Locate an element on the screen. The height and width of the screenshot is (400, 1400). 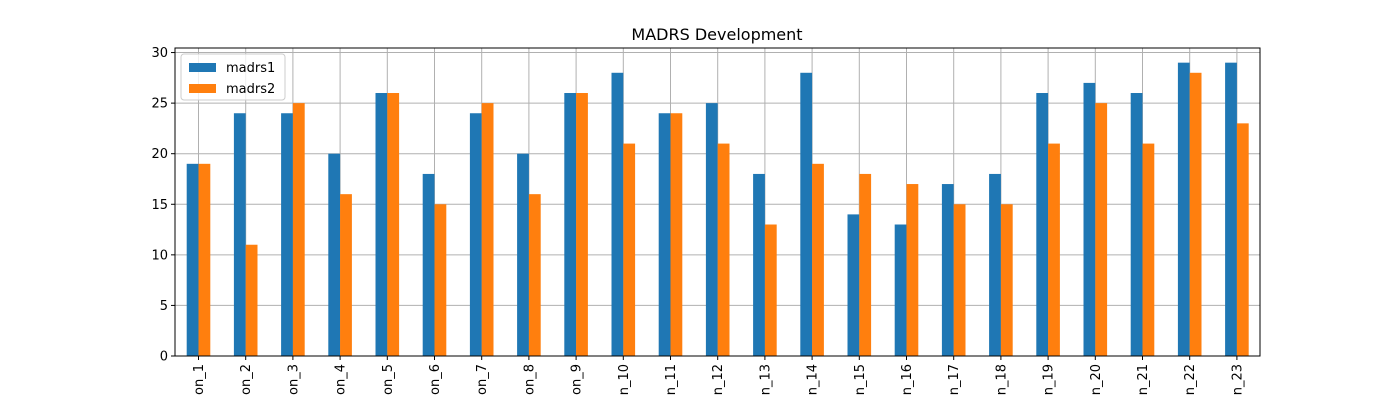
y-tick-label: 5 is located at coordinates (164, 306).